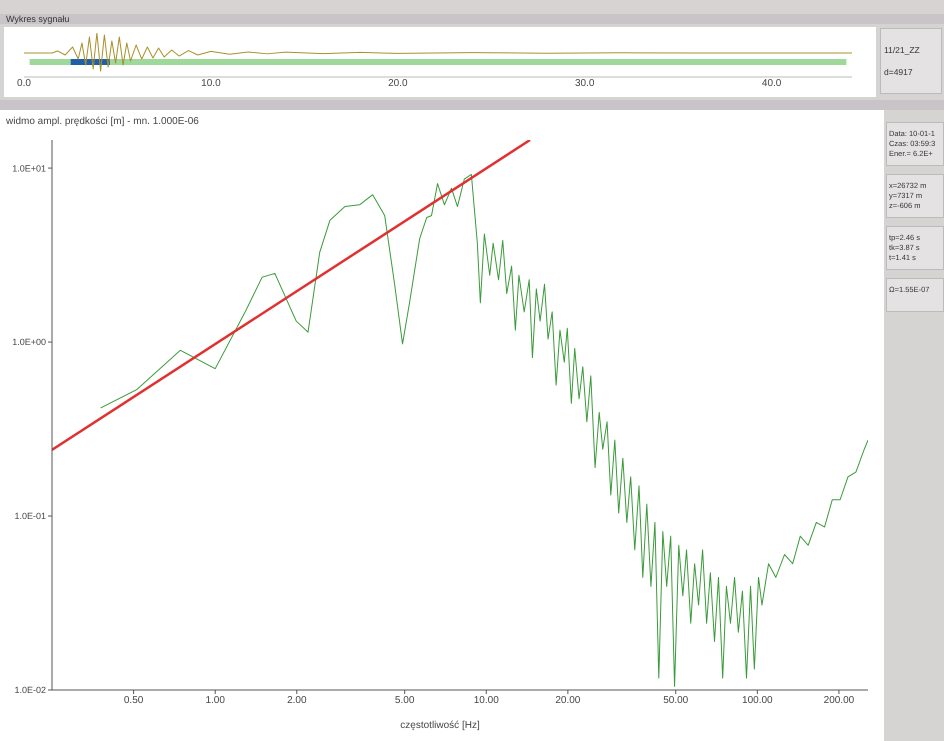  I want to click on chart-title: Wykres sygnału, so click(38, 19).